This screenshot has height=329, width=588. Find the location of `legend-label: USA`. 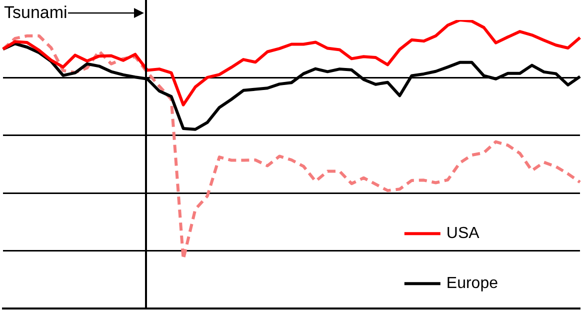

legend-label: USA is located at coordinates (463, 233).